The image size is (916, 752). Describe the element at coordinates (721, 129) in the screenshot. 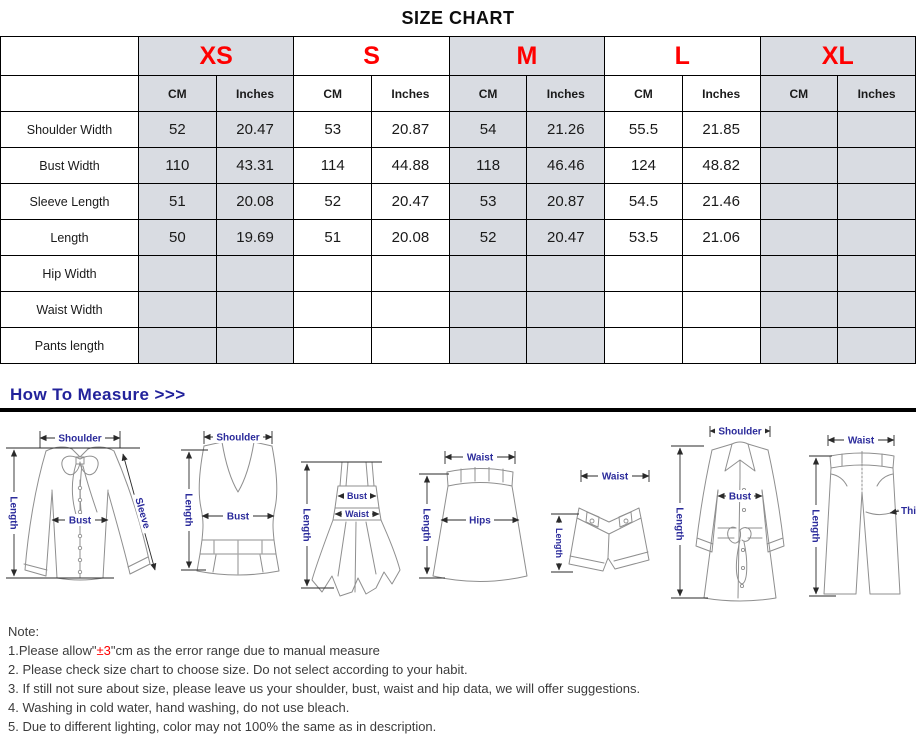

I see `value-cell: 21.85` at that location.